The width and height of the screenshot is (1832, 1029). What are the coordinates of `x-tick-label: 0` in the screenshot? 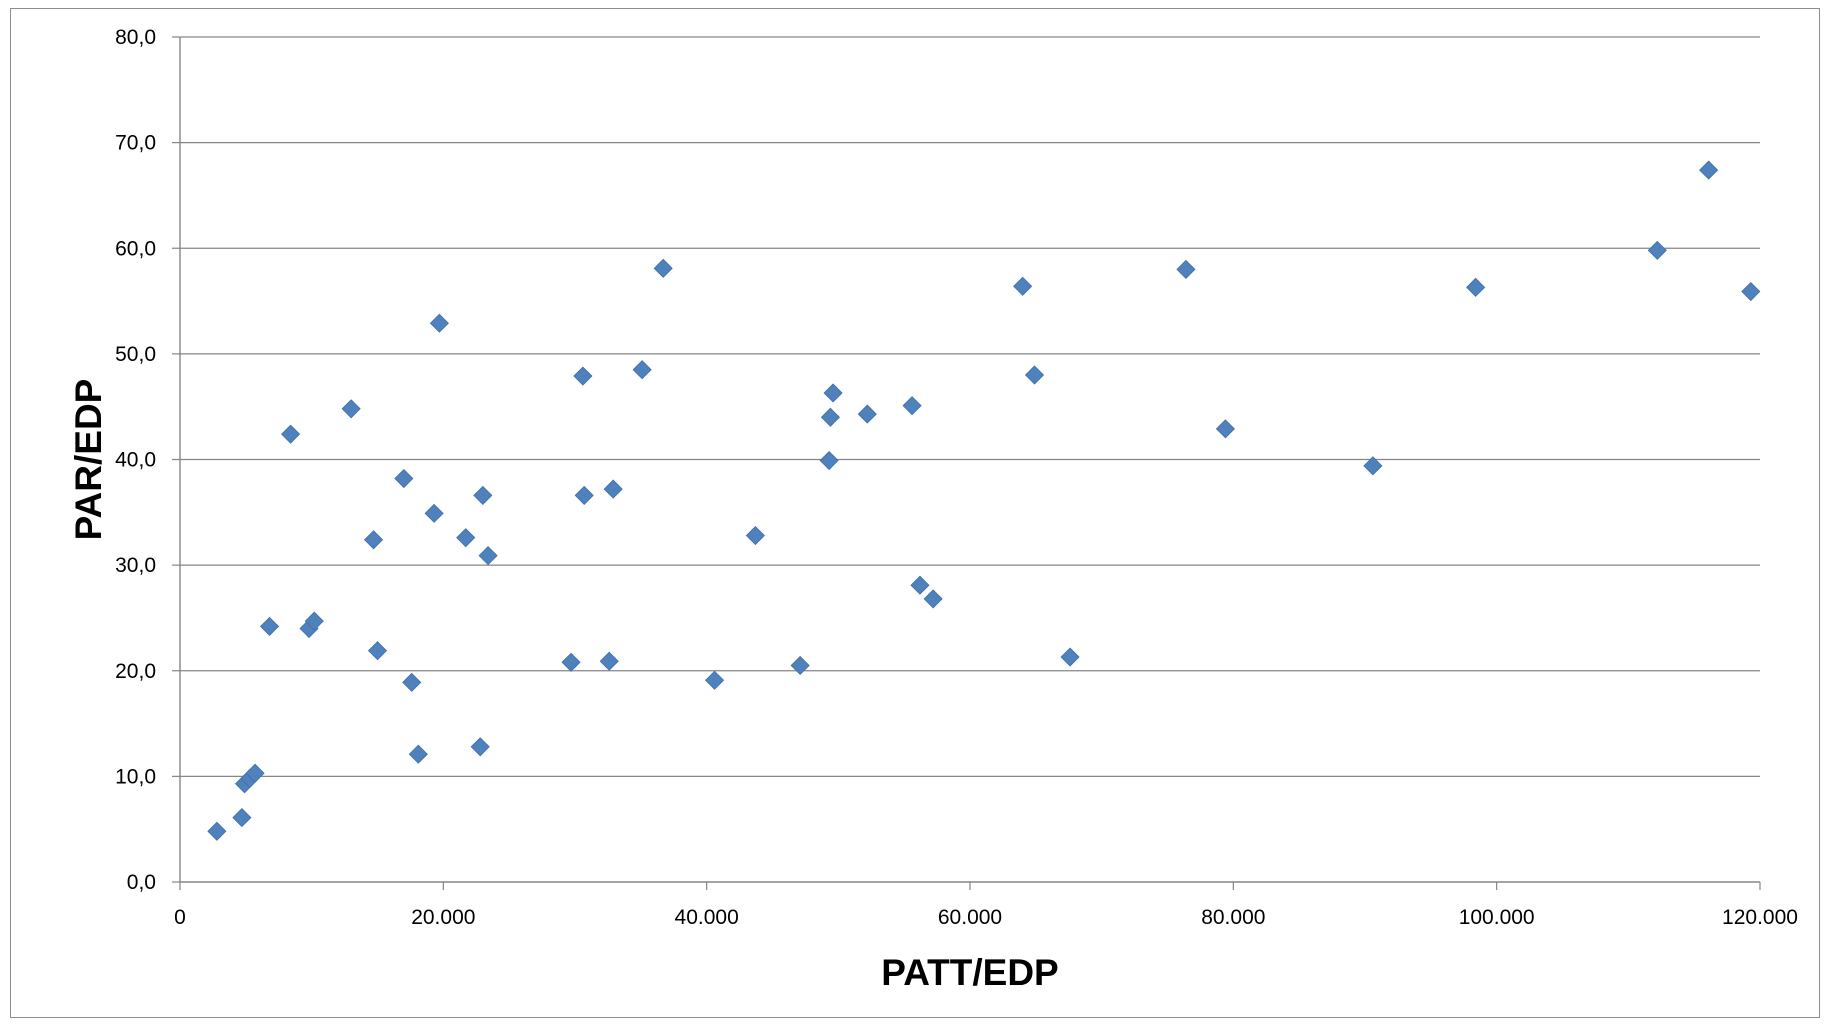 It's located at (180, 917).